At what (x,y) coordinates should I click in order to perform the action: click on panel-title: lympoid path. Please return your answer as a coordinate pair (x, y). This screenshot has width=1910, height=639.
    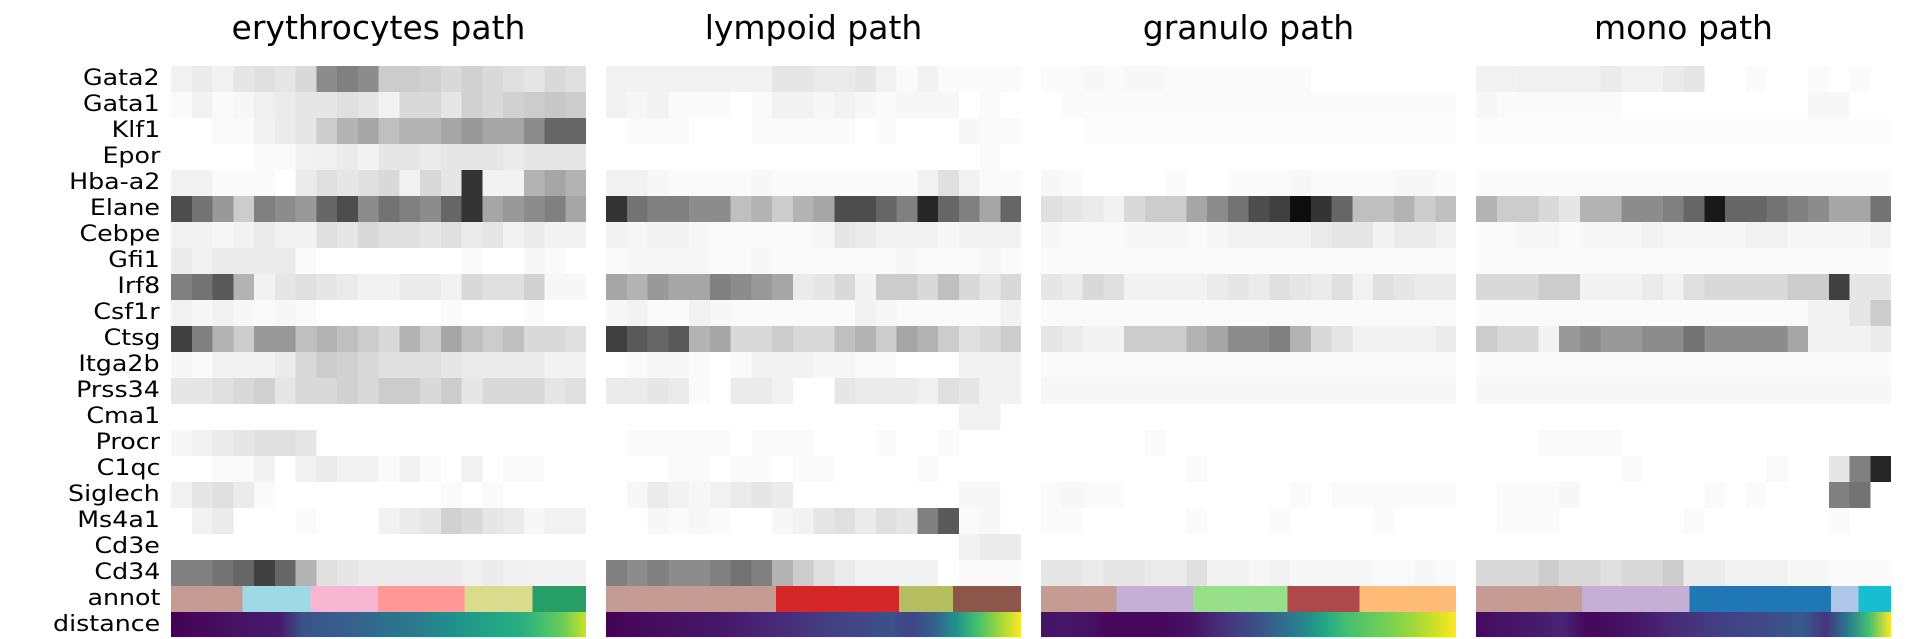
    Looking at the image, I should click on (813, 27).